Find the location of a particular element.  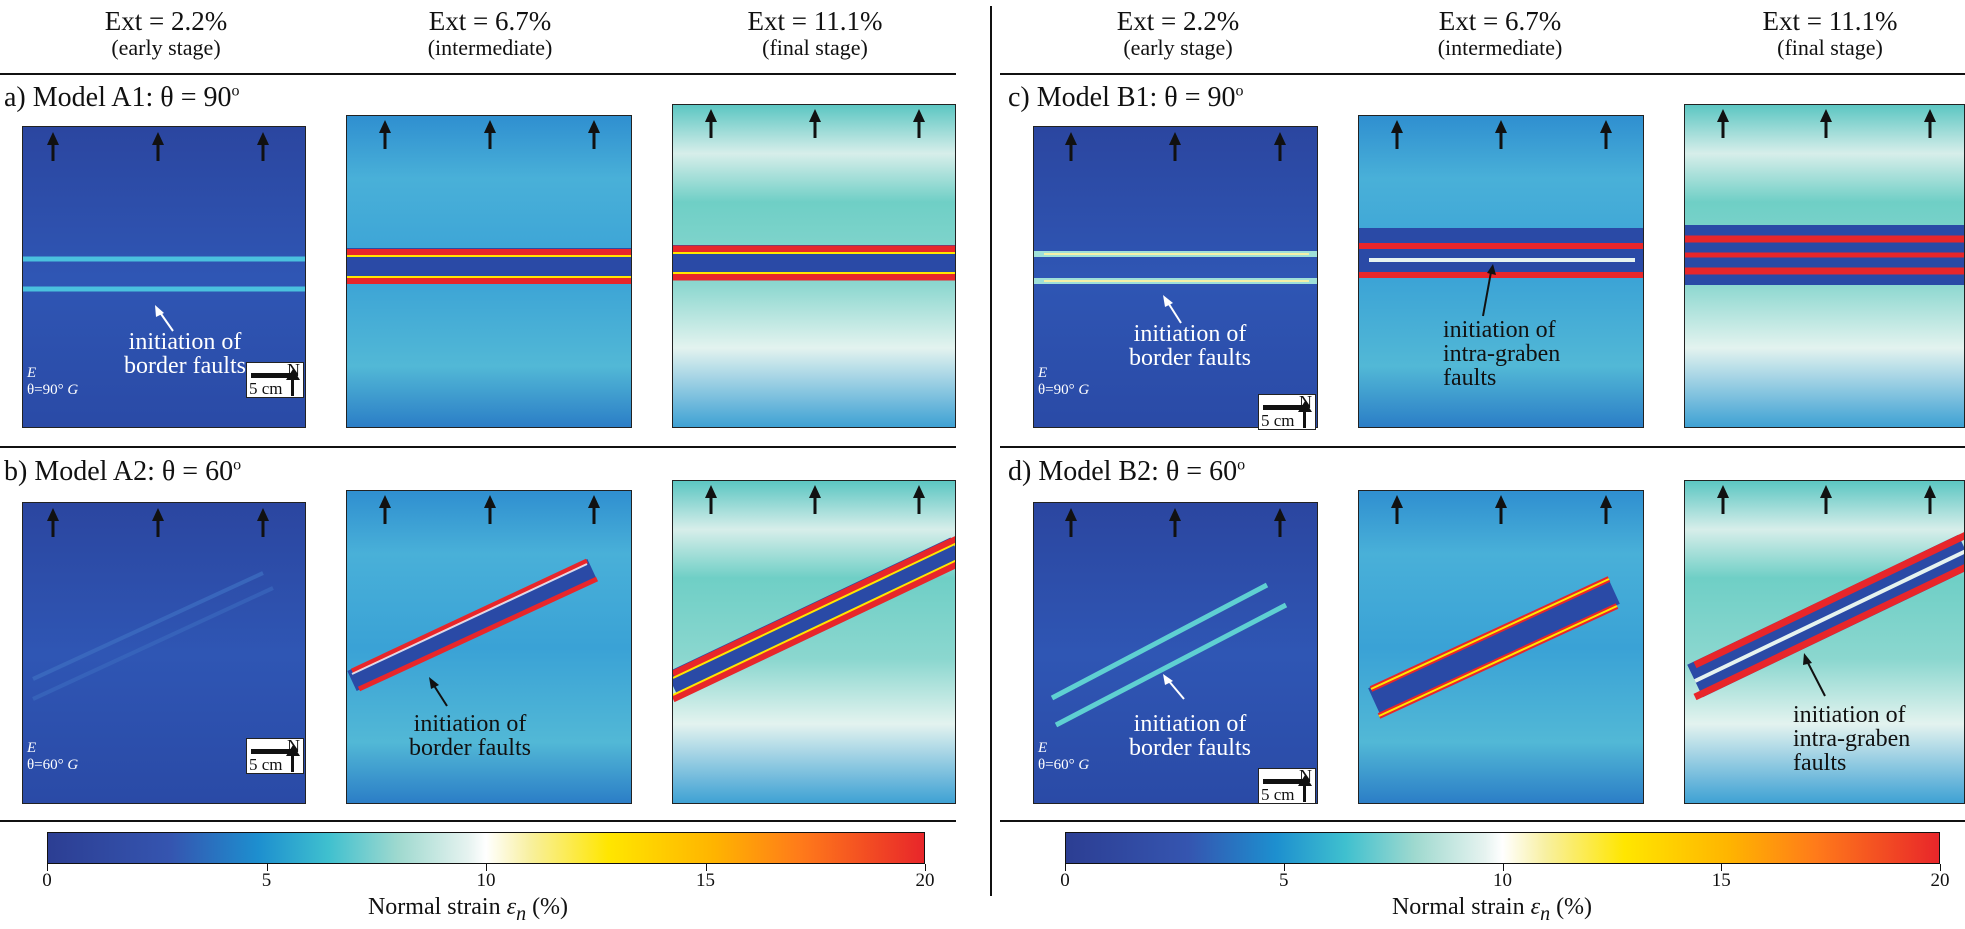

colorbar-tick-label-left: 20 is located at coordinates (925, 880).